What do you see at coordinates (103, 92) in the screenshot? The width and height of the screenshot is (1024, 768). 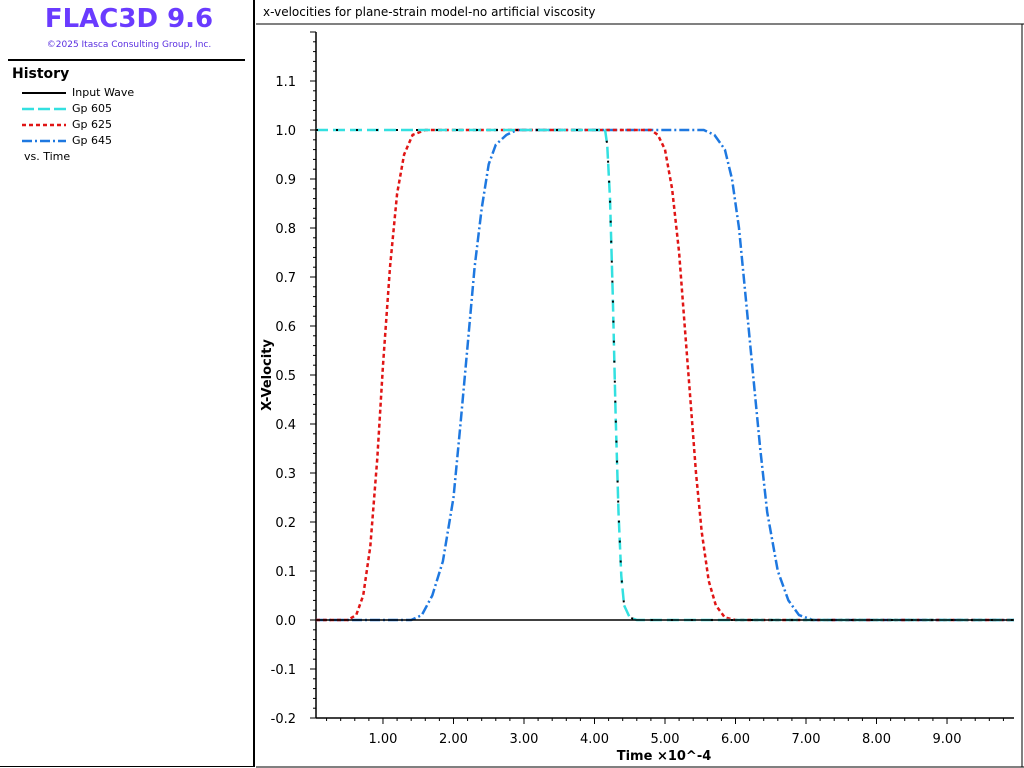 I see `legend-label: Input Wave` at bounding box center [103, 92].